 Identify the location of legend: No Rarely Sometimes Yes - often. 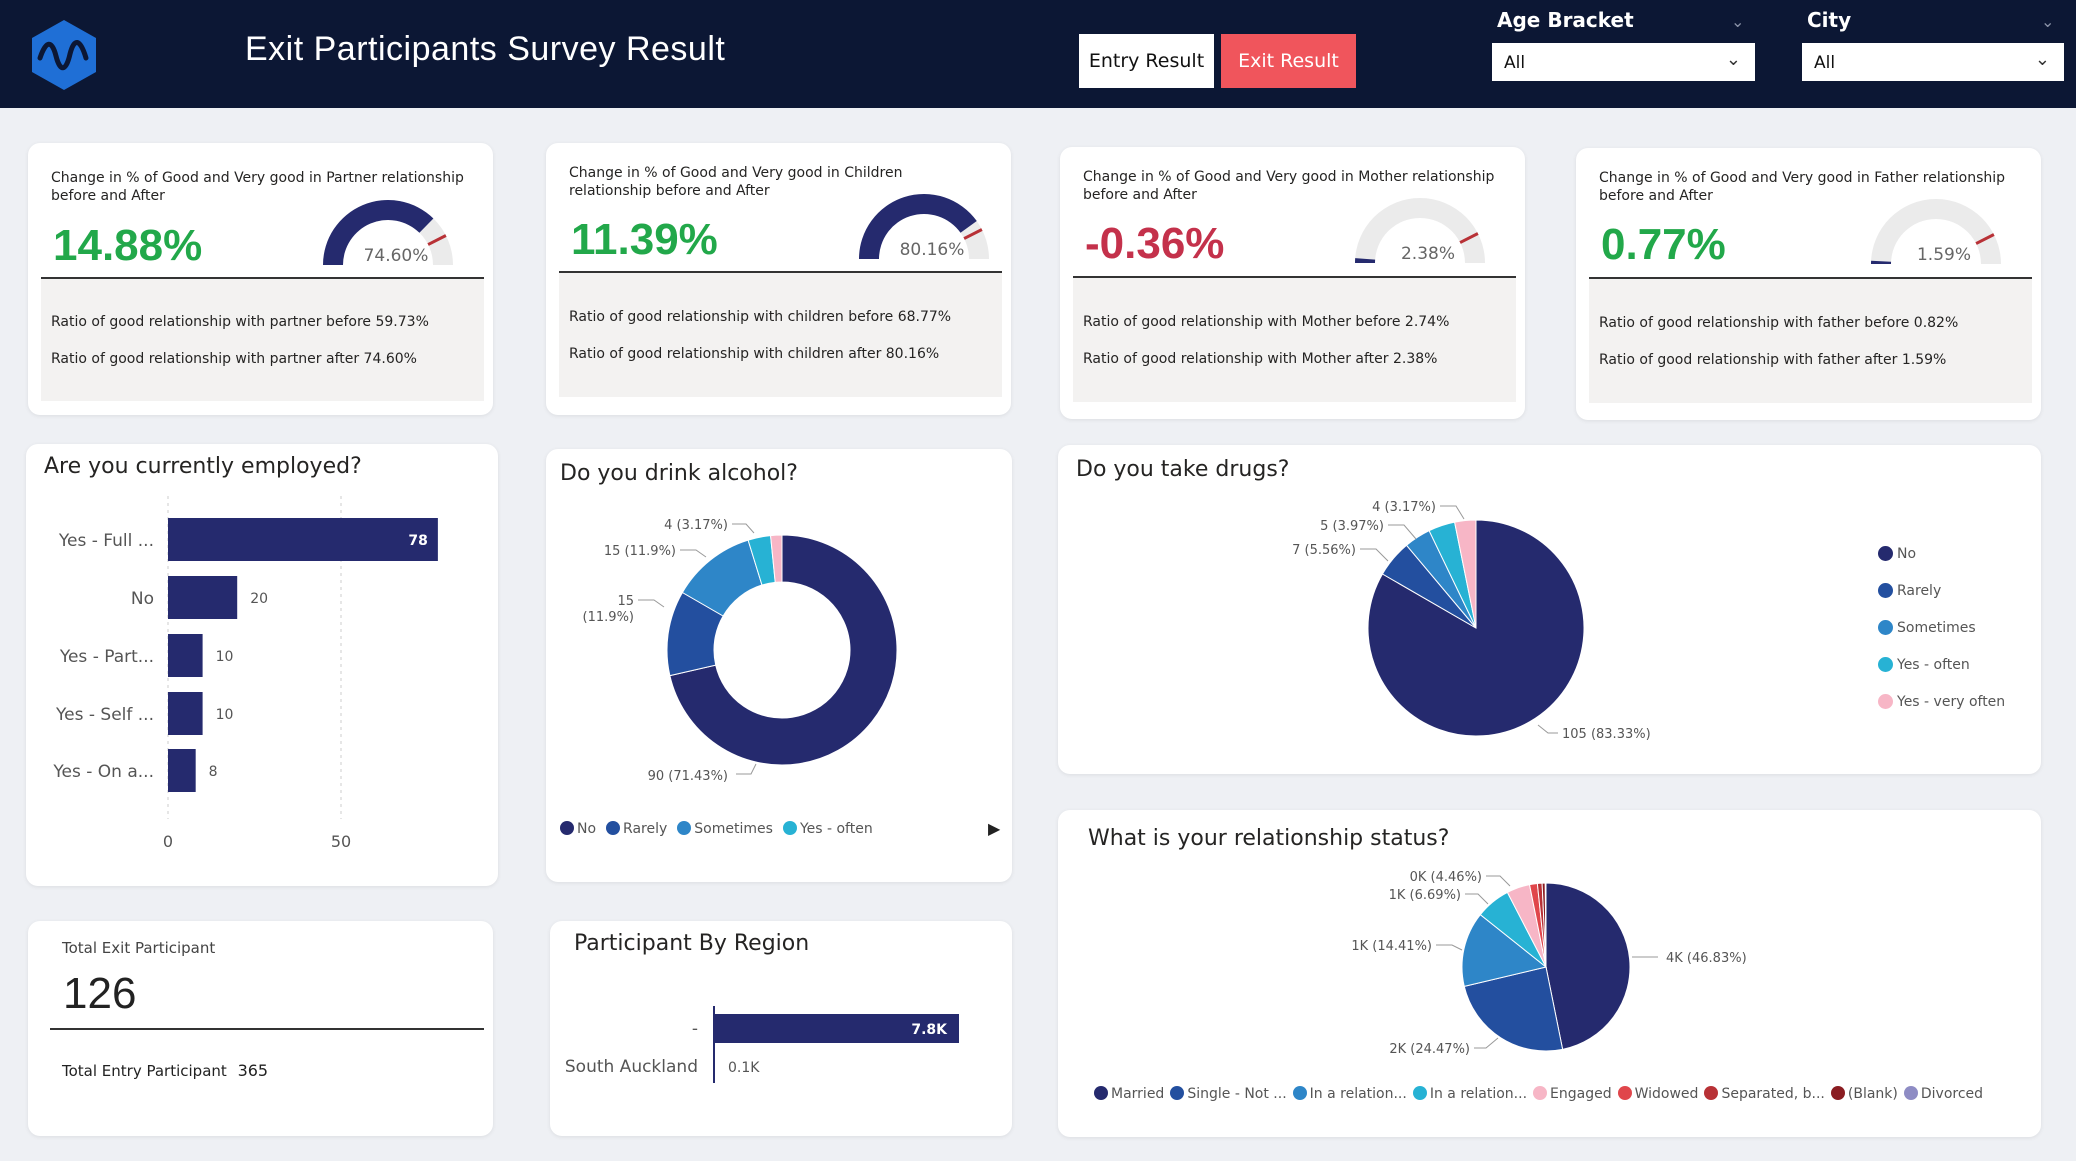
(721, 829).